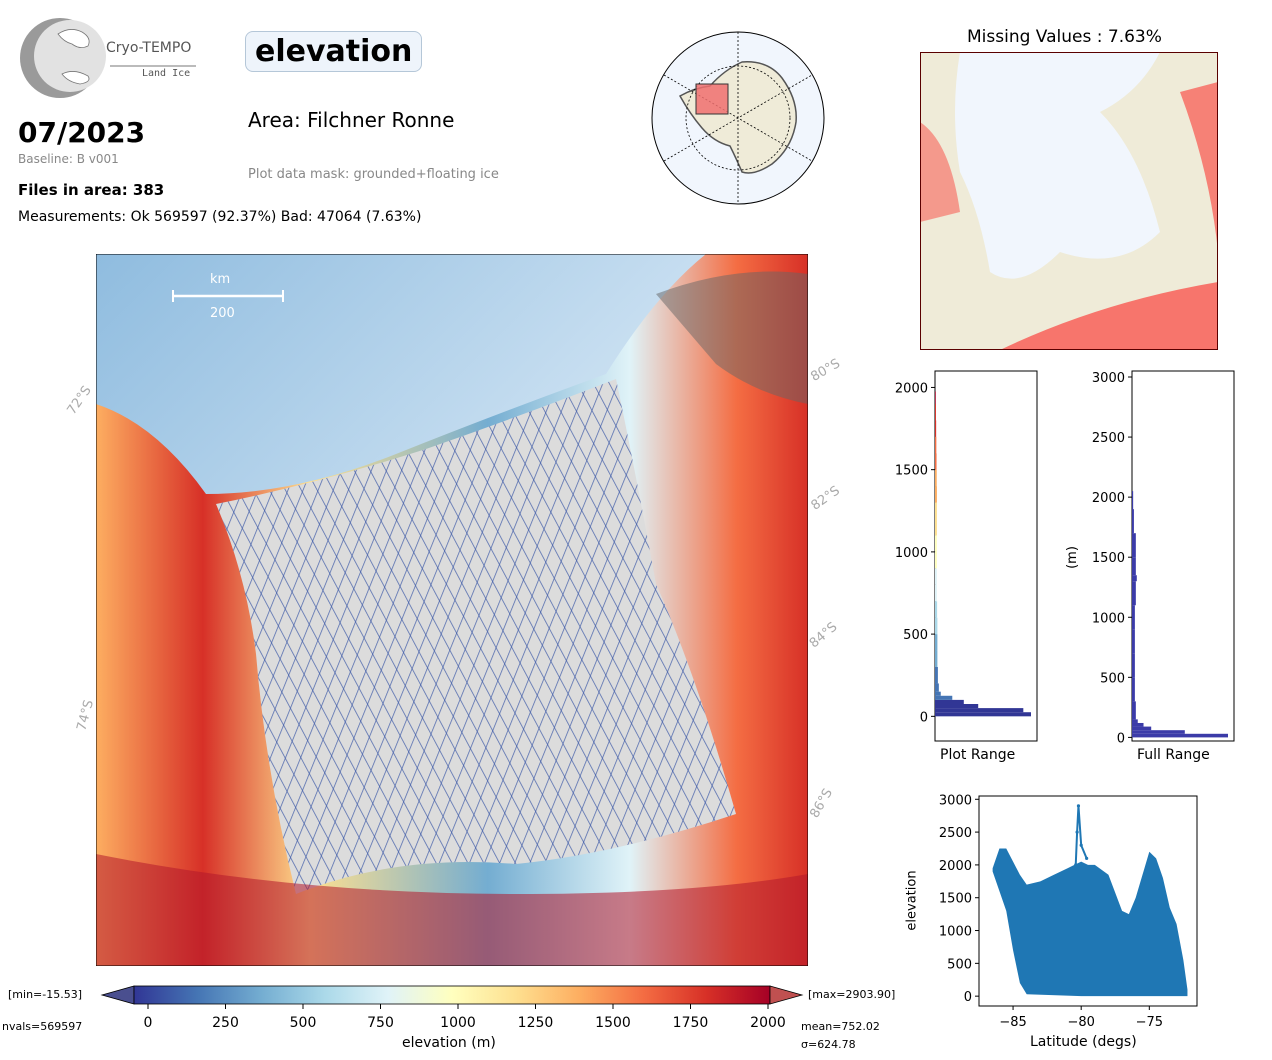  What do you see at coordinates (380, 1023) in the screenshot?
I see `colorbar-tick-label: 750` at bounding box center [380, 1023].